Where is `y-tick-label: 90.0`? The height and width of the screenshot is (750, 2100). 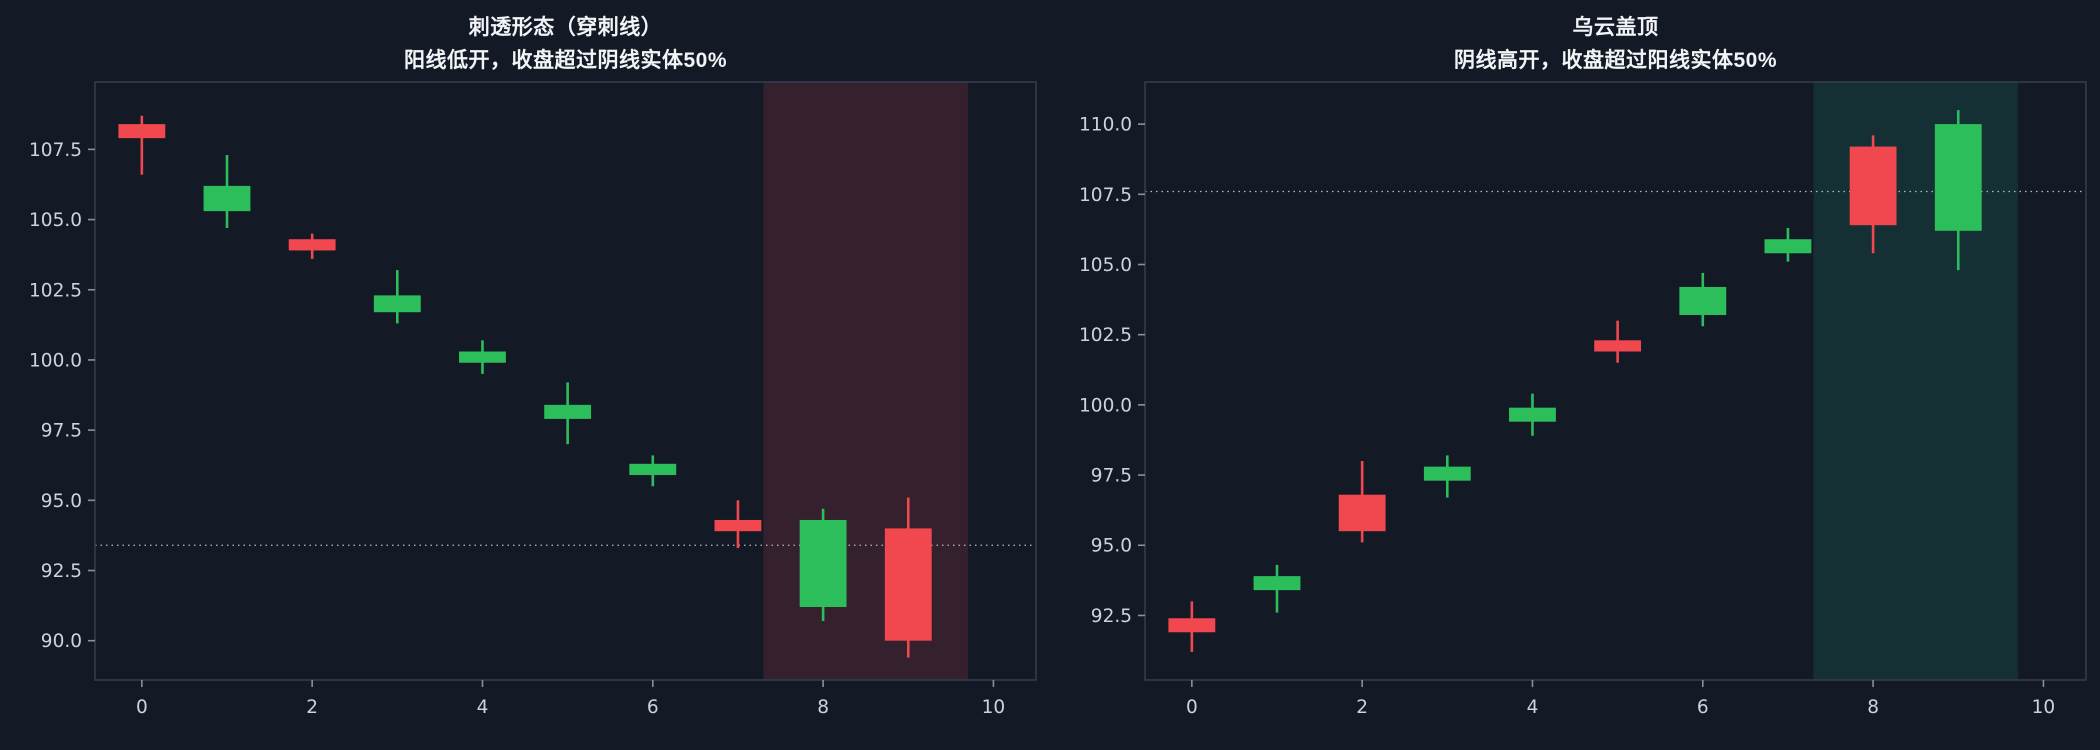 y-tick-label: 90.0 is located at coordinates (61, 641).